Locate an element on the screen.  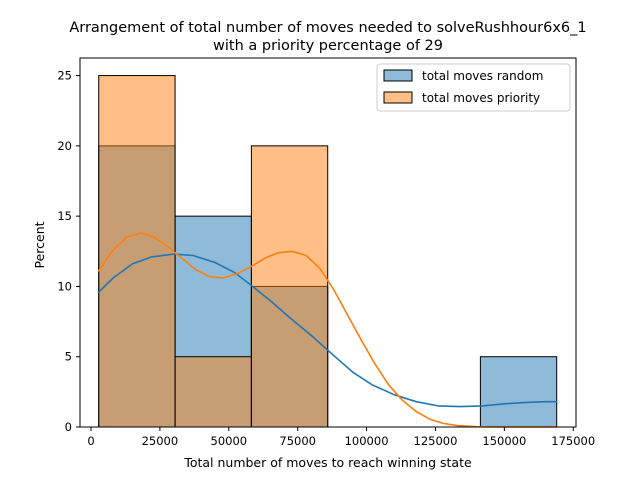
x-tick-label: 75000 is located at coordinates (297, 441).